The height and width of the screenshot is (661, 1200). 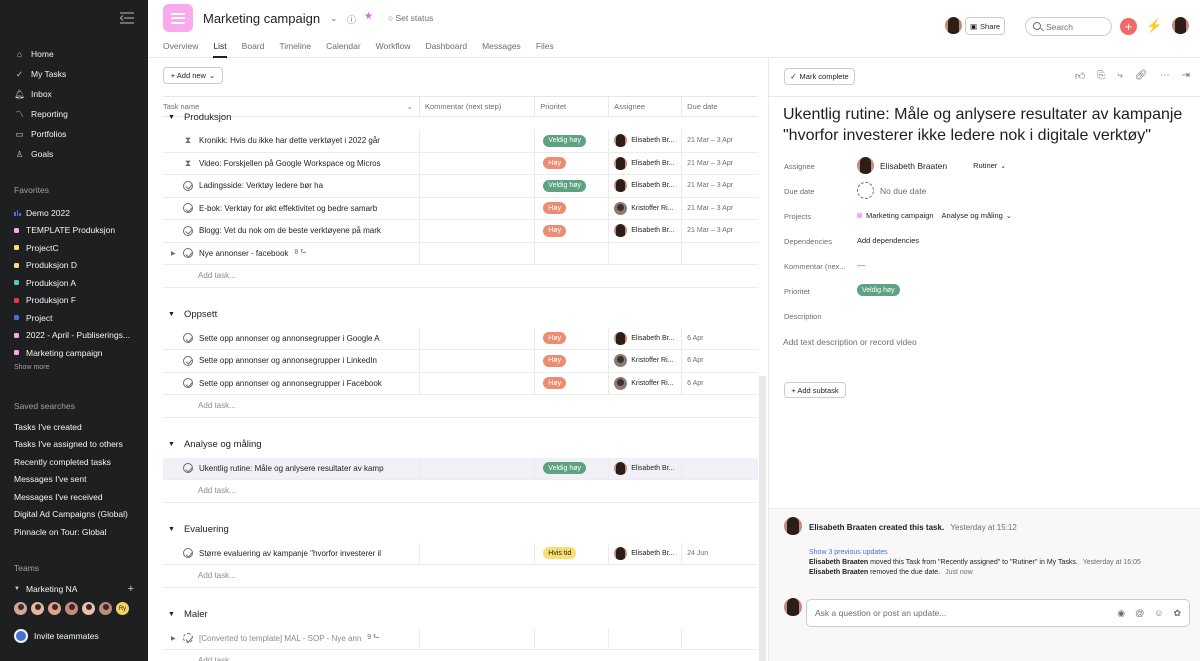 I want to click on quick-add-button: +, so click(x=1128, y=26).